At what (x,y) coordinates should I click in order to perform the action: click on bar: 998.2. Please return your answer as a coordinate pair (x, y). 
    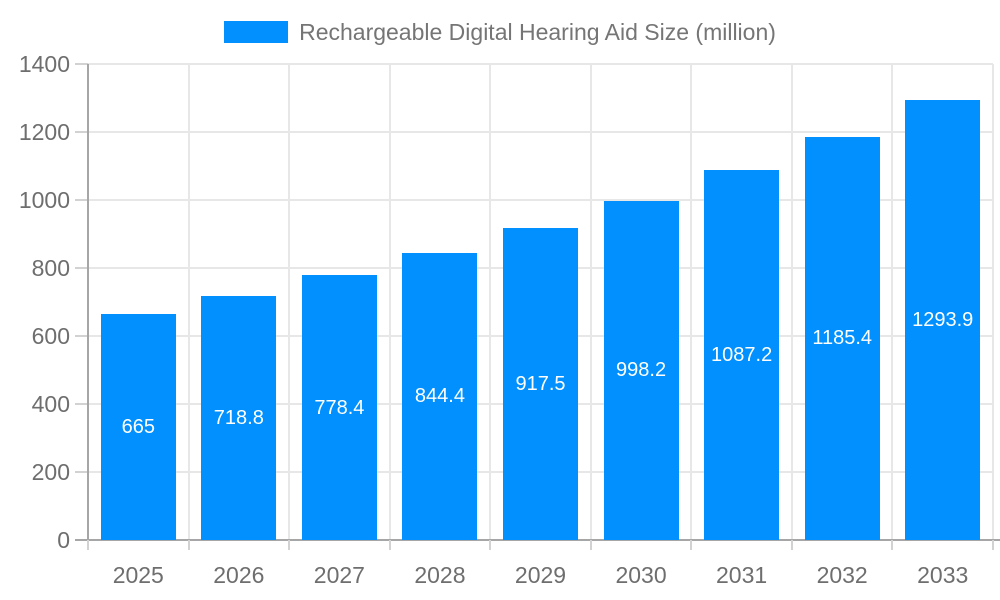
    Looking at the image, I should click on (641, 370).